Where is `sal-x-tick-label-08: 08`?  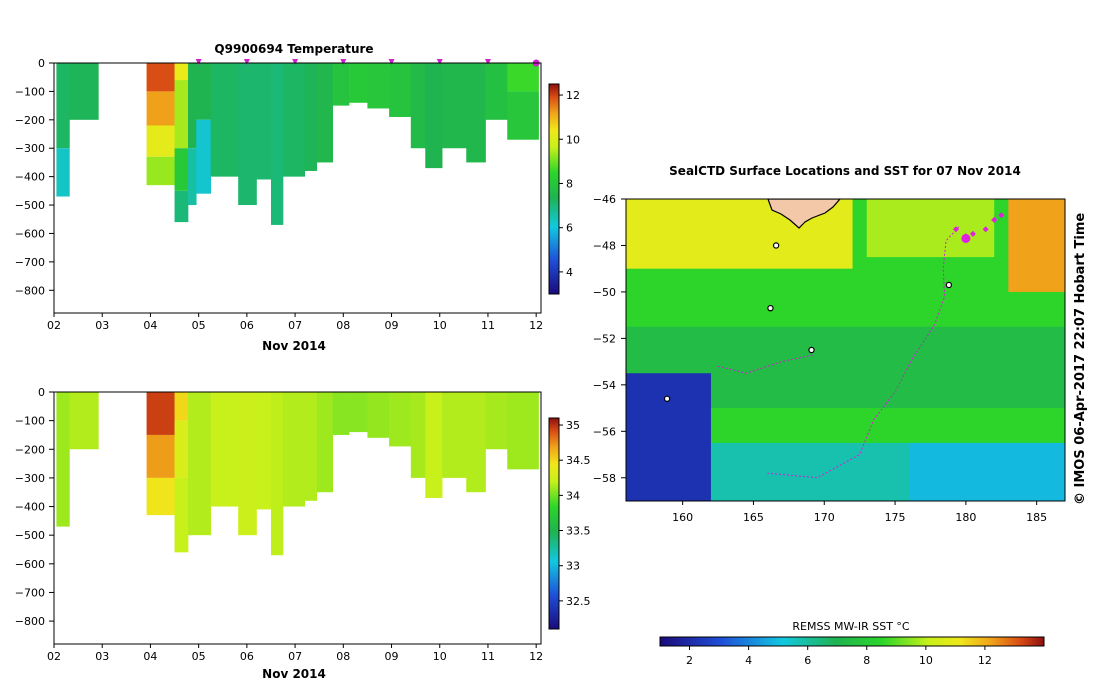
sal-x-tick-label-08: 08 is located at coordinates (343, 656).